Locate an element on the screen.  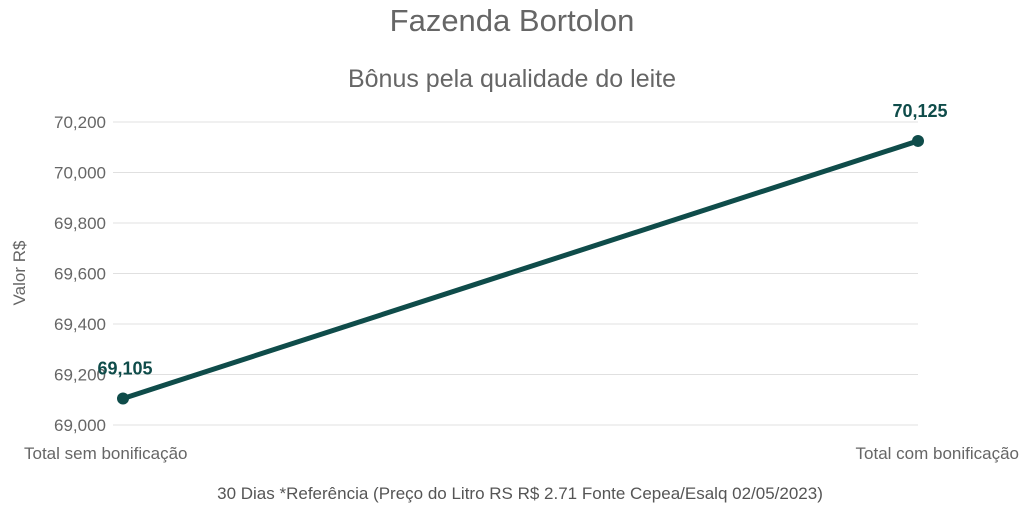
chart-title: Fazenda Bortolon is located at coordinates (512, 20).